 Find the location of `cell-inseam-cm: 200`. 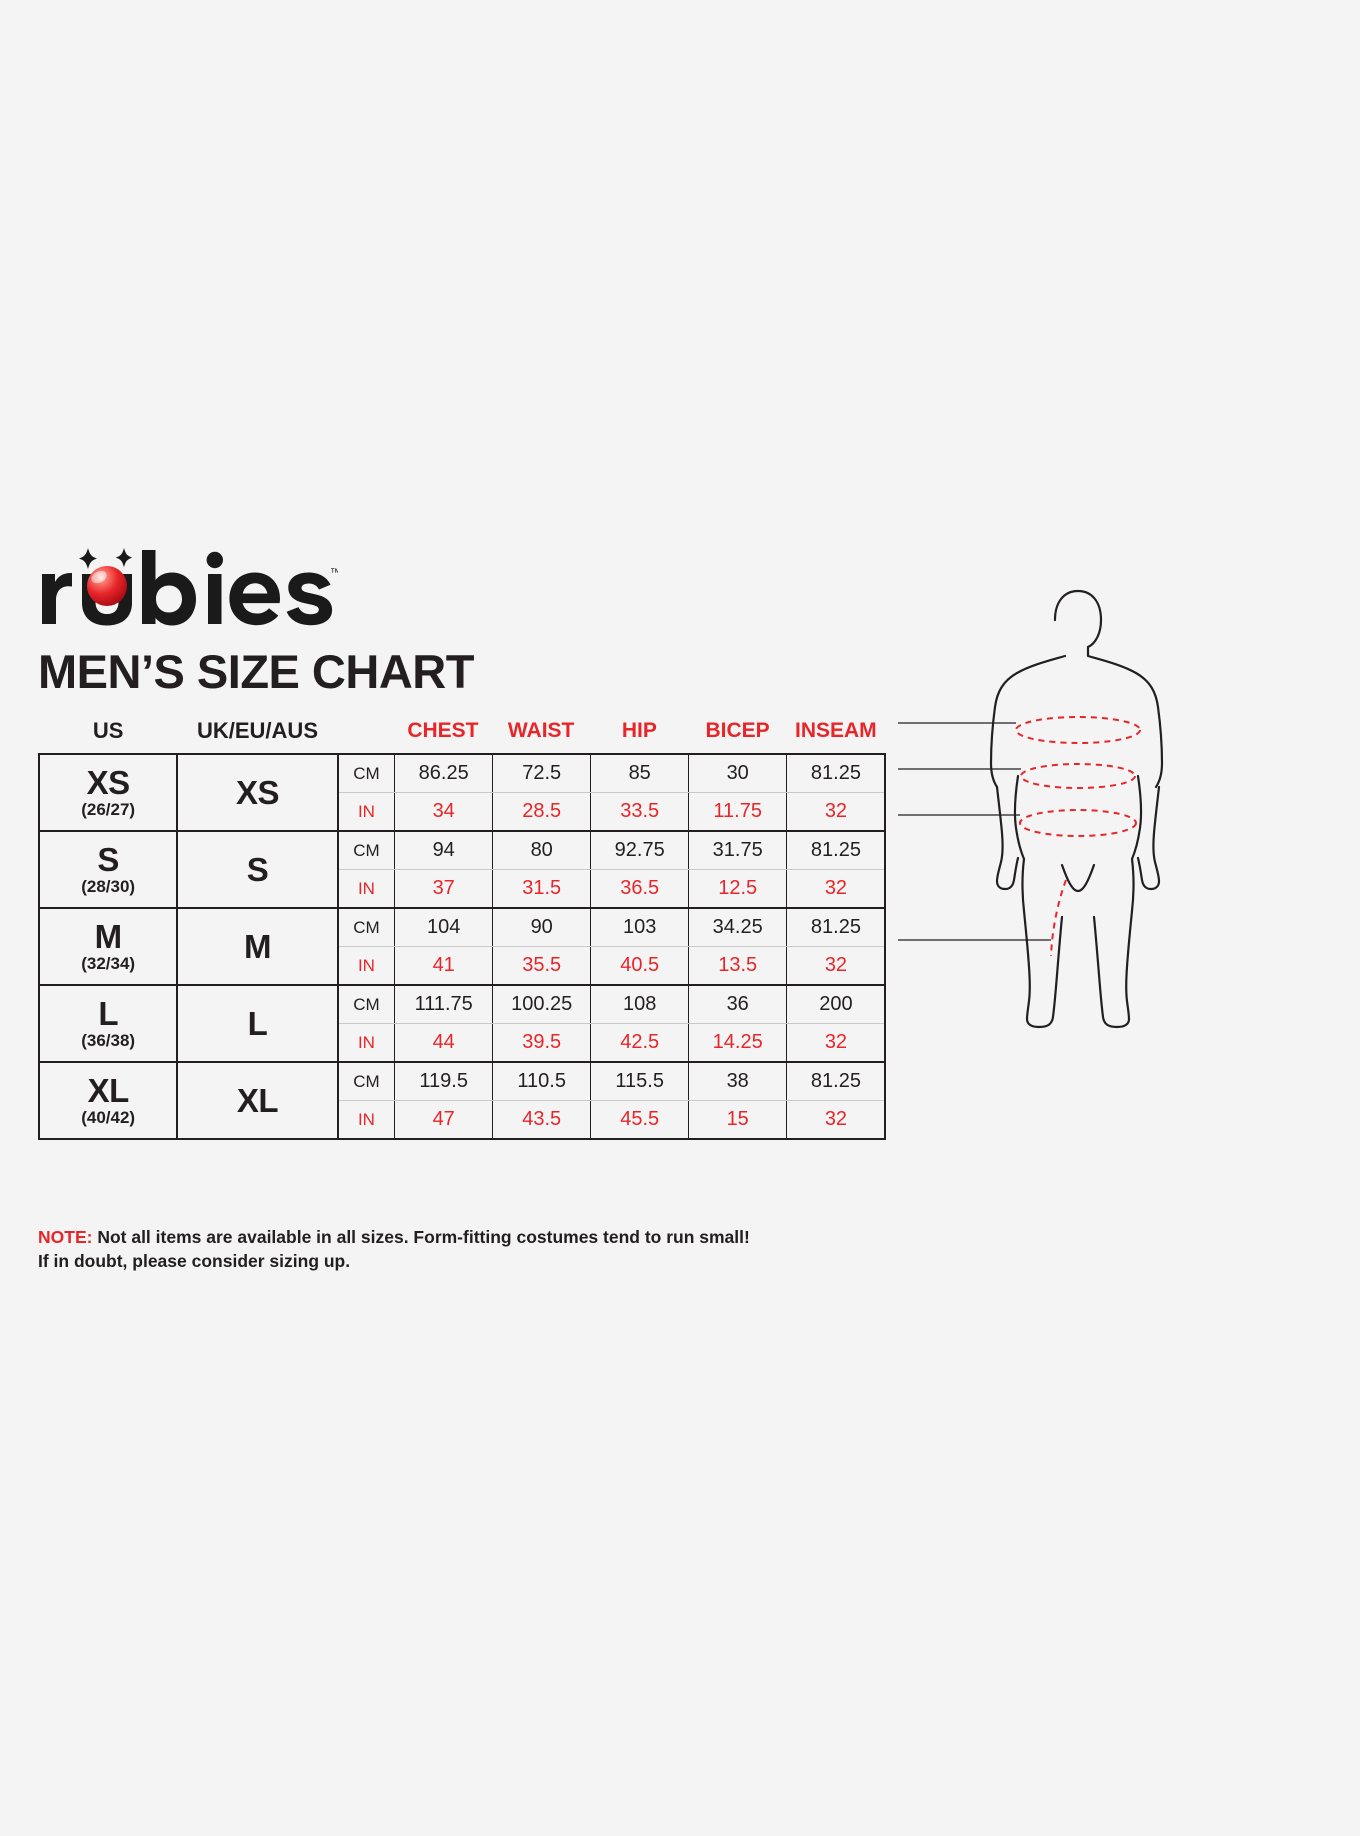

cell-inseam-cm: 200 is located at coordinates (835, 1005).